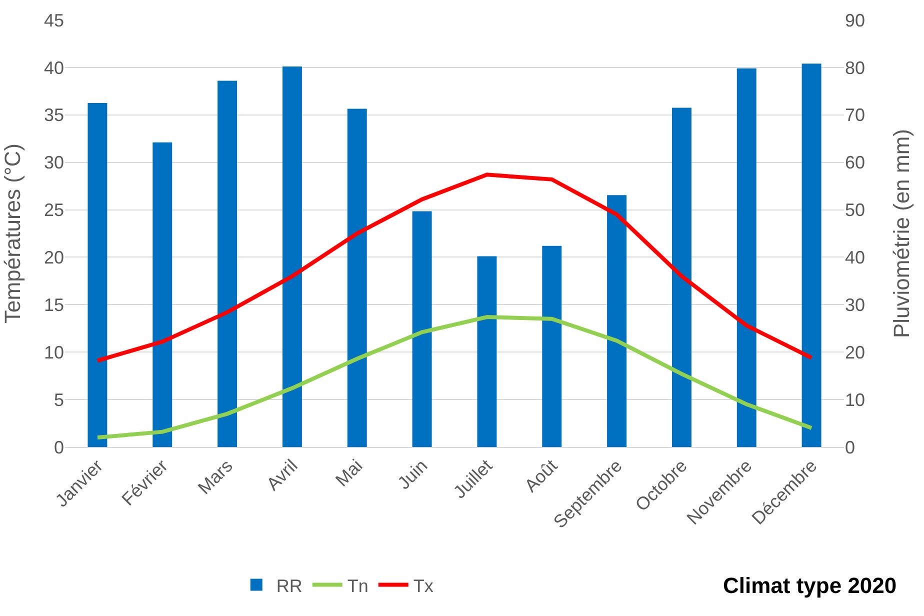 The width and height of the screenshot is (924, 616). Describe the element at coordinates (423, 586) in the screenshot. I see `legend-label: Tx` at that location.